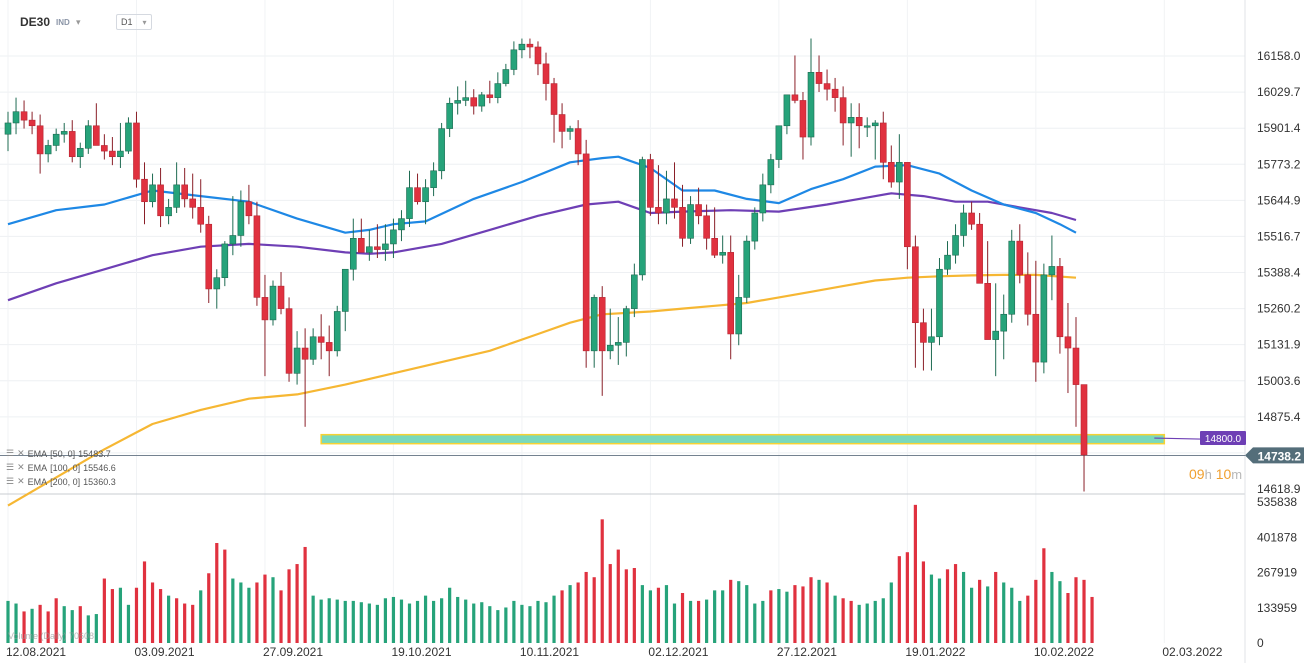 The width and height of the screenshot is (1314, 668). What do you see at coordinates (65, 467) in the screenshot?
I see `legend-ema100-params: [100, 0]` at bounding box center [65, 467].